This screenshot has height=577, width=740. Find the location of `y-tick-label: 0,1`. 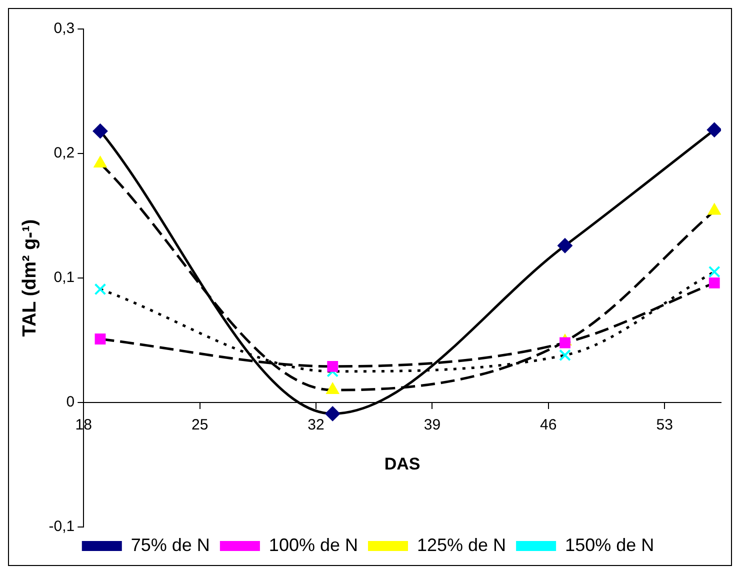

y-tick-label: 0,1 is located at coordinates (64, 277).